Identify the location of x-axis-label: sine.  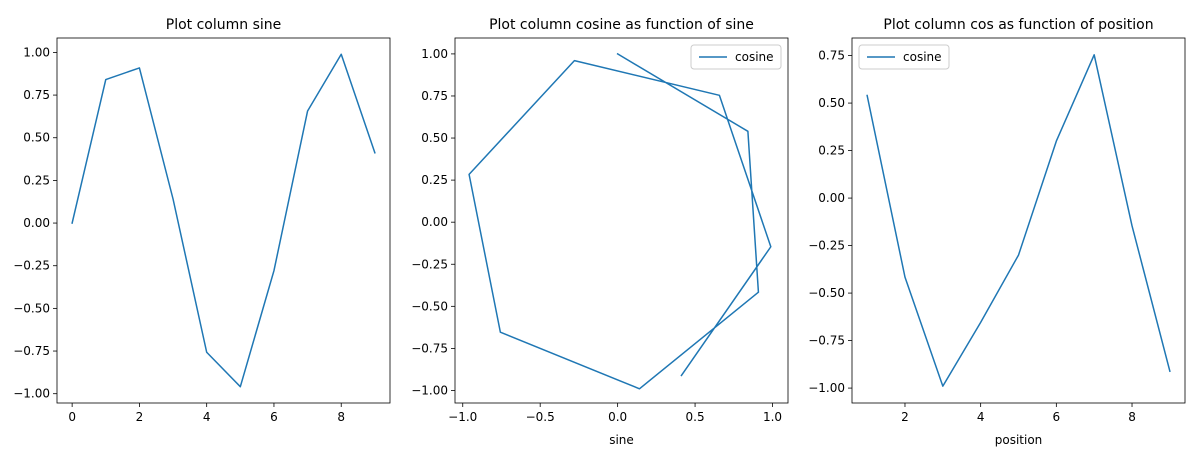
(621, 440).